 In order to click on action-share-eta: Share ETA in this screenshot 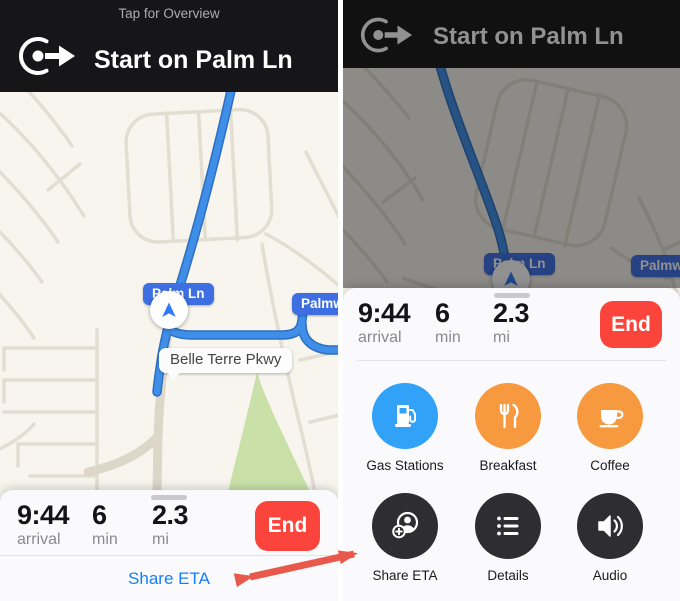, I will do `click(405, 538)`.